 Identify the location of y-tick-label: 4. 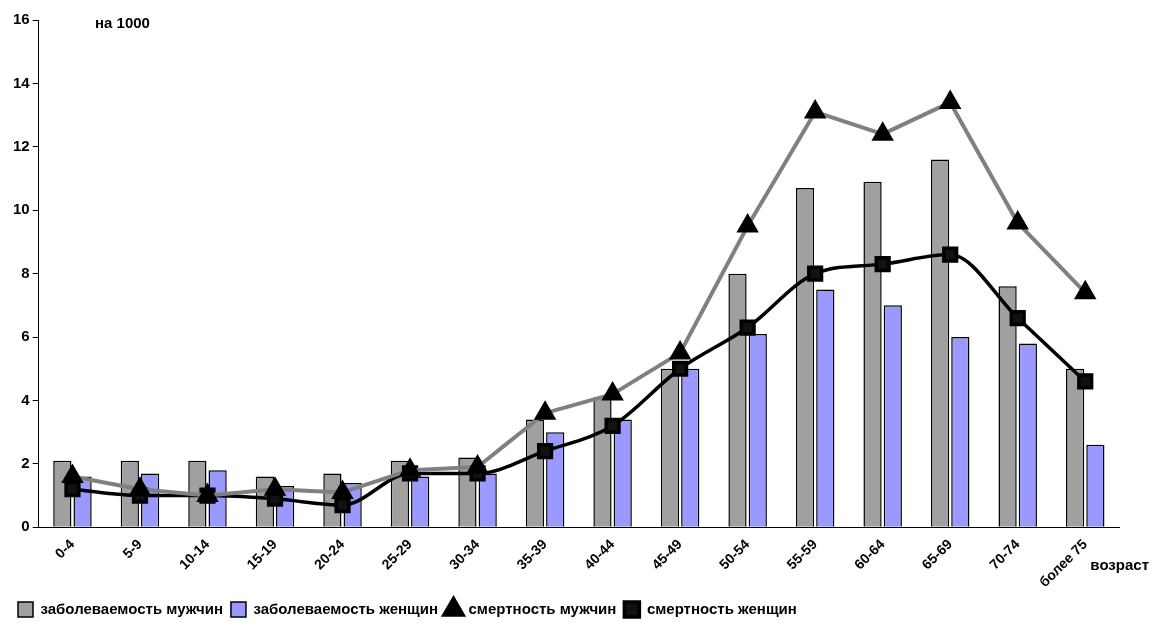
(26, 399).